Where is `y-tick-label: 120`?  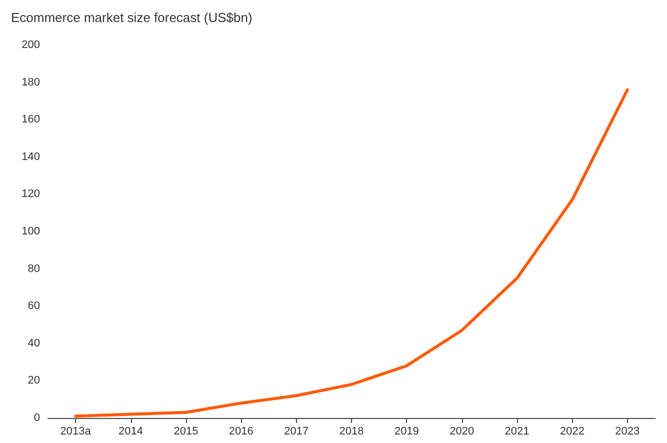
y-tick-label: 120 is located at coordinates (31, 194).